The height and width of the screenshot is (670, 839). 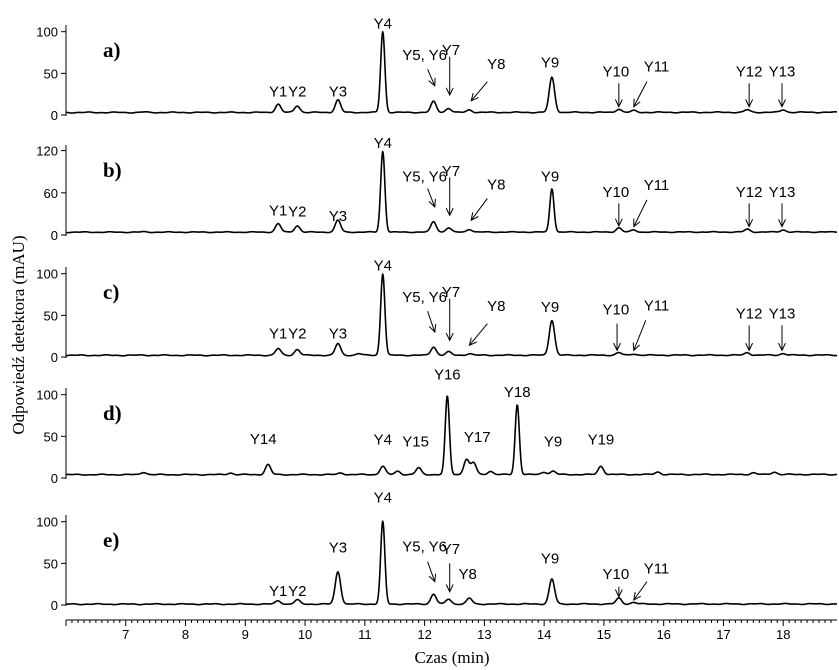 What do you see at coordinates (51, 193) in the screenshot?
I see `y-tick-label: 60` at bounding box center [51, 193].